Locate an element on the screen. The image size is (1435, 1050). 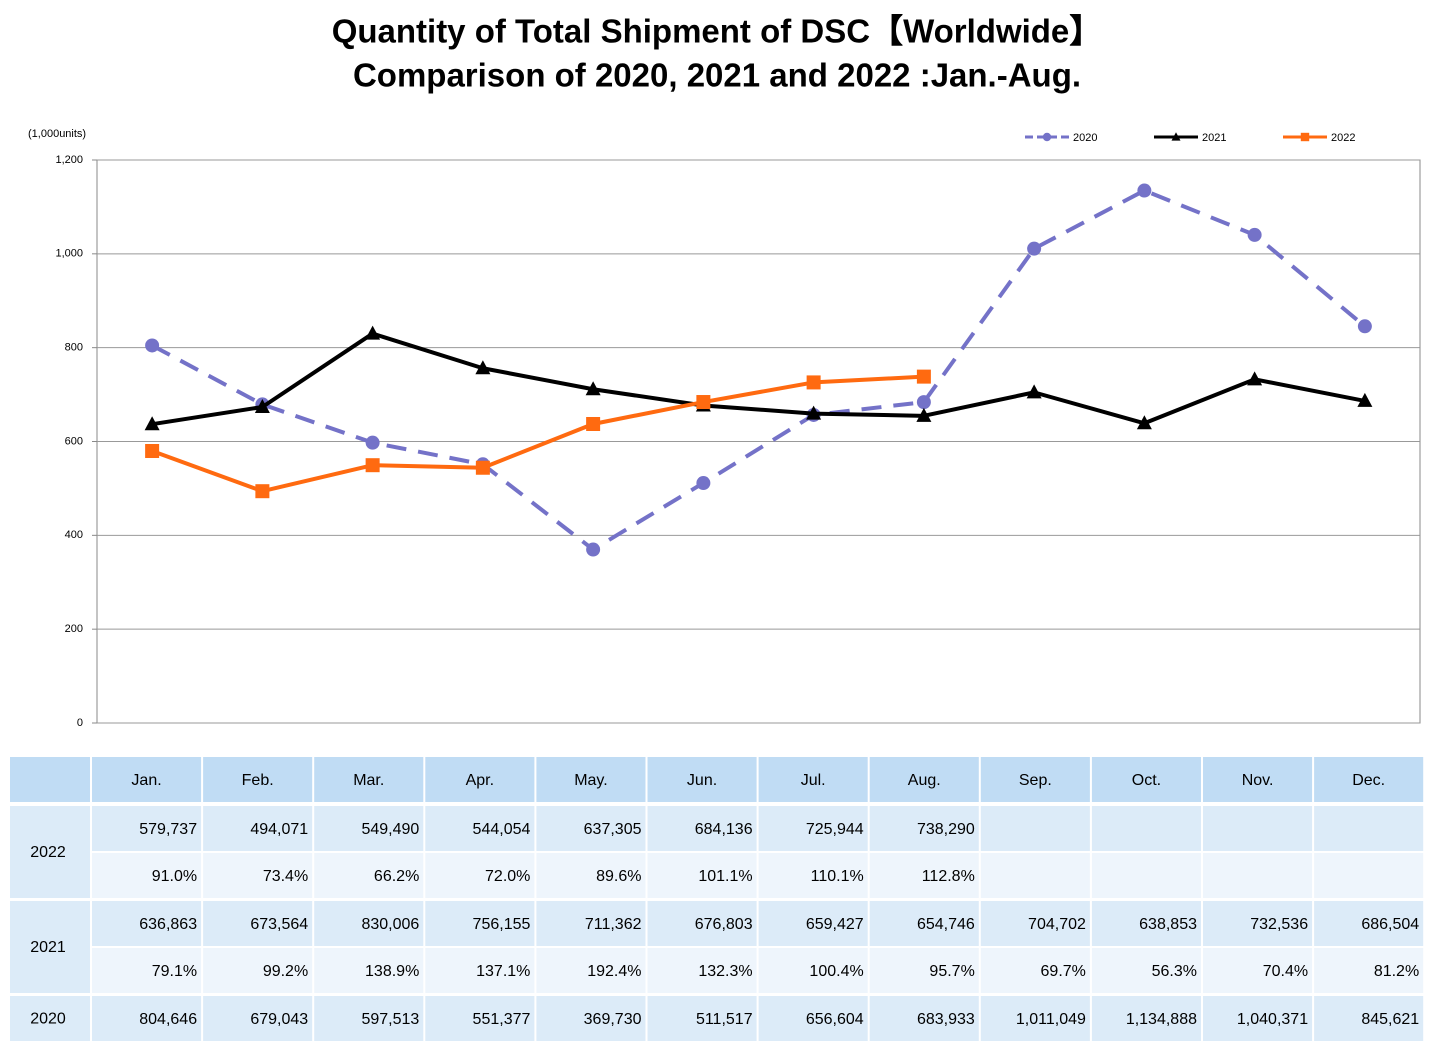
table-cell-text: 112.8% is located at coordinates (948, 876).